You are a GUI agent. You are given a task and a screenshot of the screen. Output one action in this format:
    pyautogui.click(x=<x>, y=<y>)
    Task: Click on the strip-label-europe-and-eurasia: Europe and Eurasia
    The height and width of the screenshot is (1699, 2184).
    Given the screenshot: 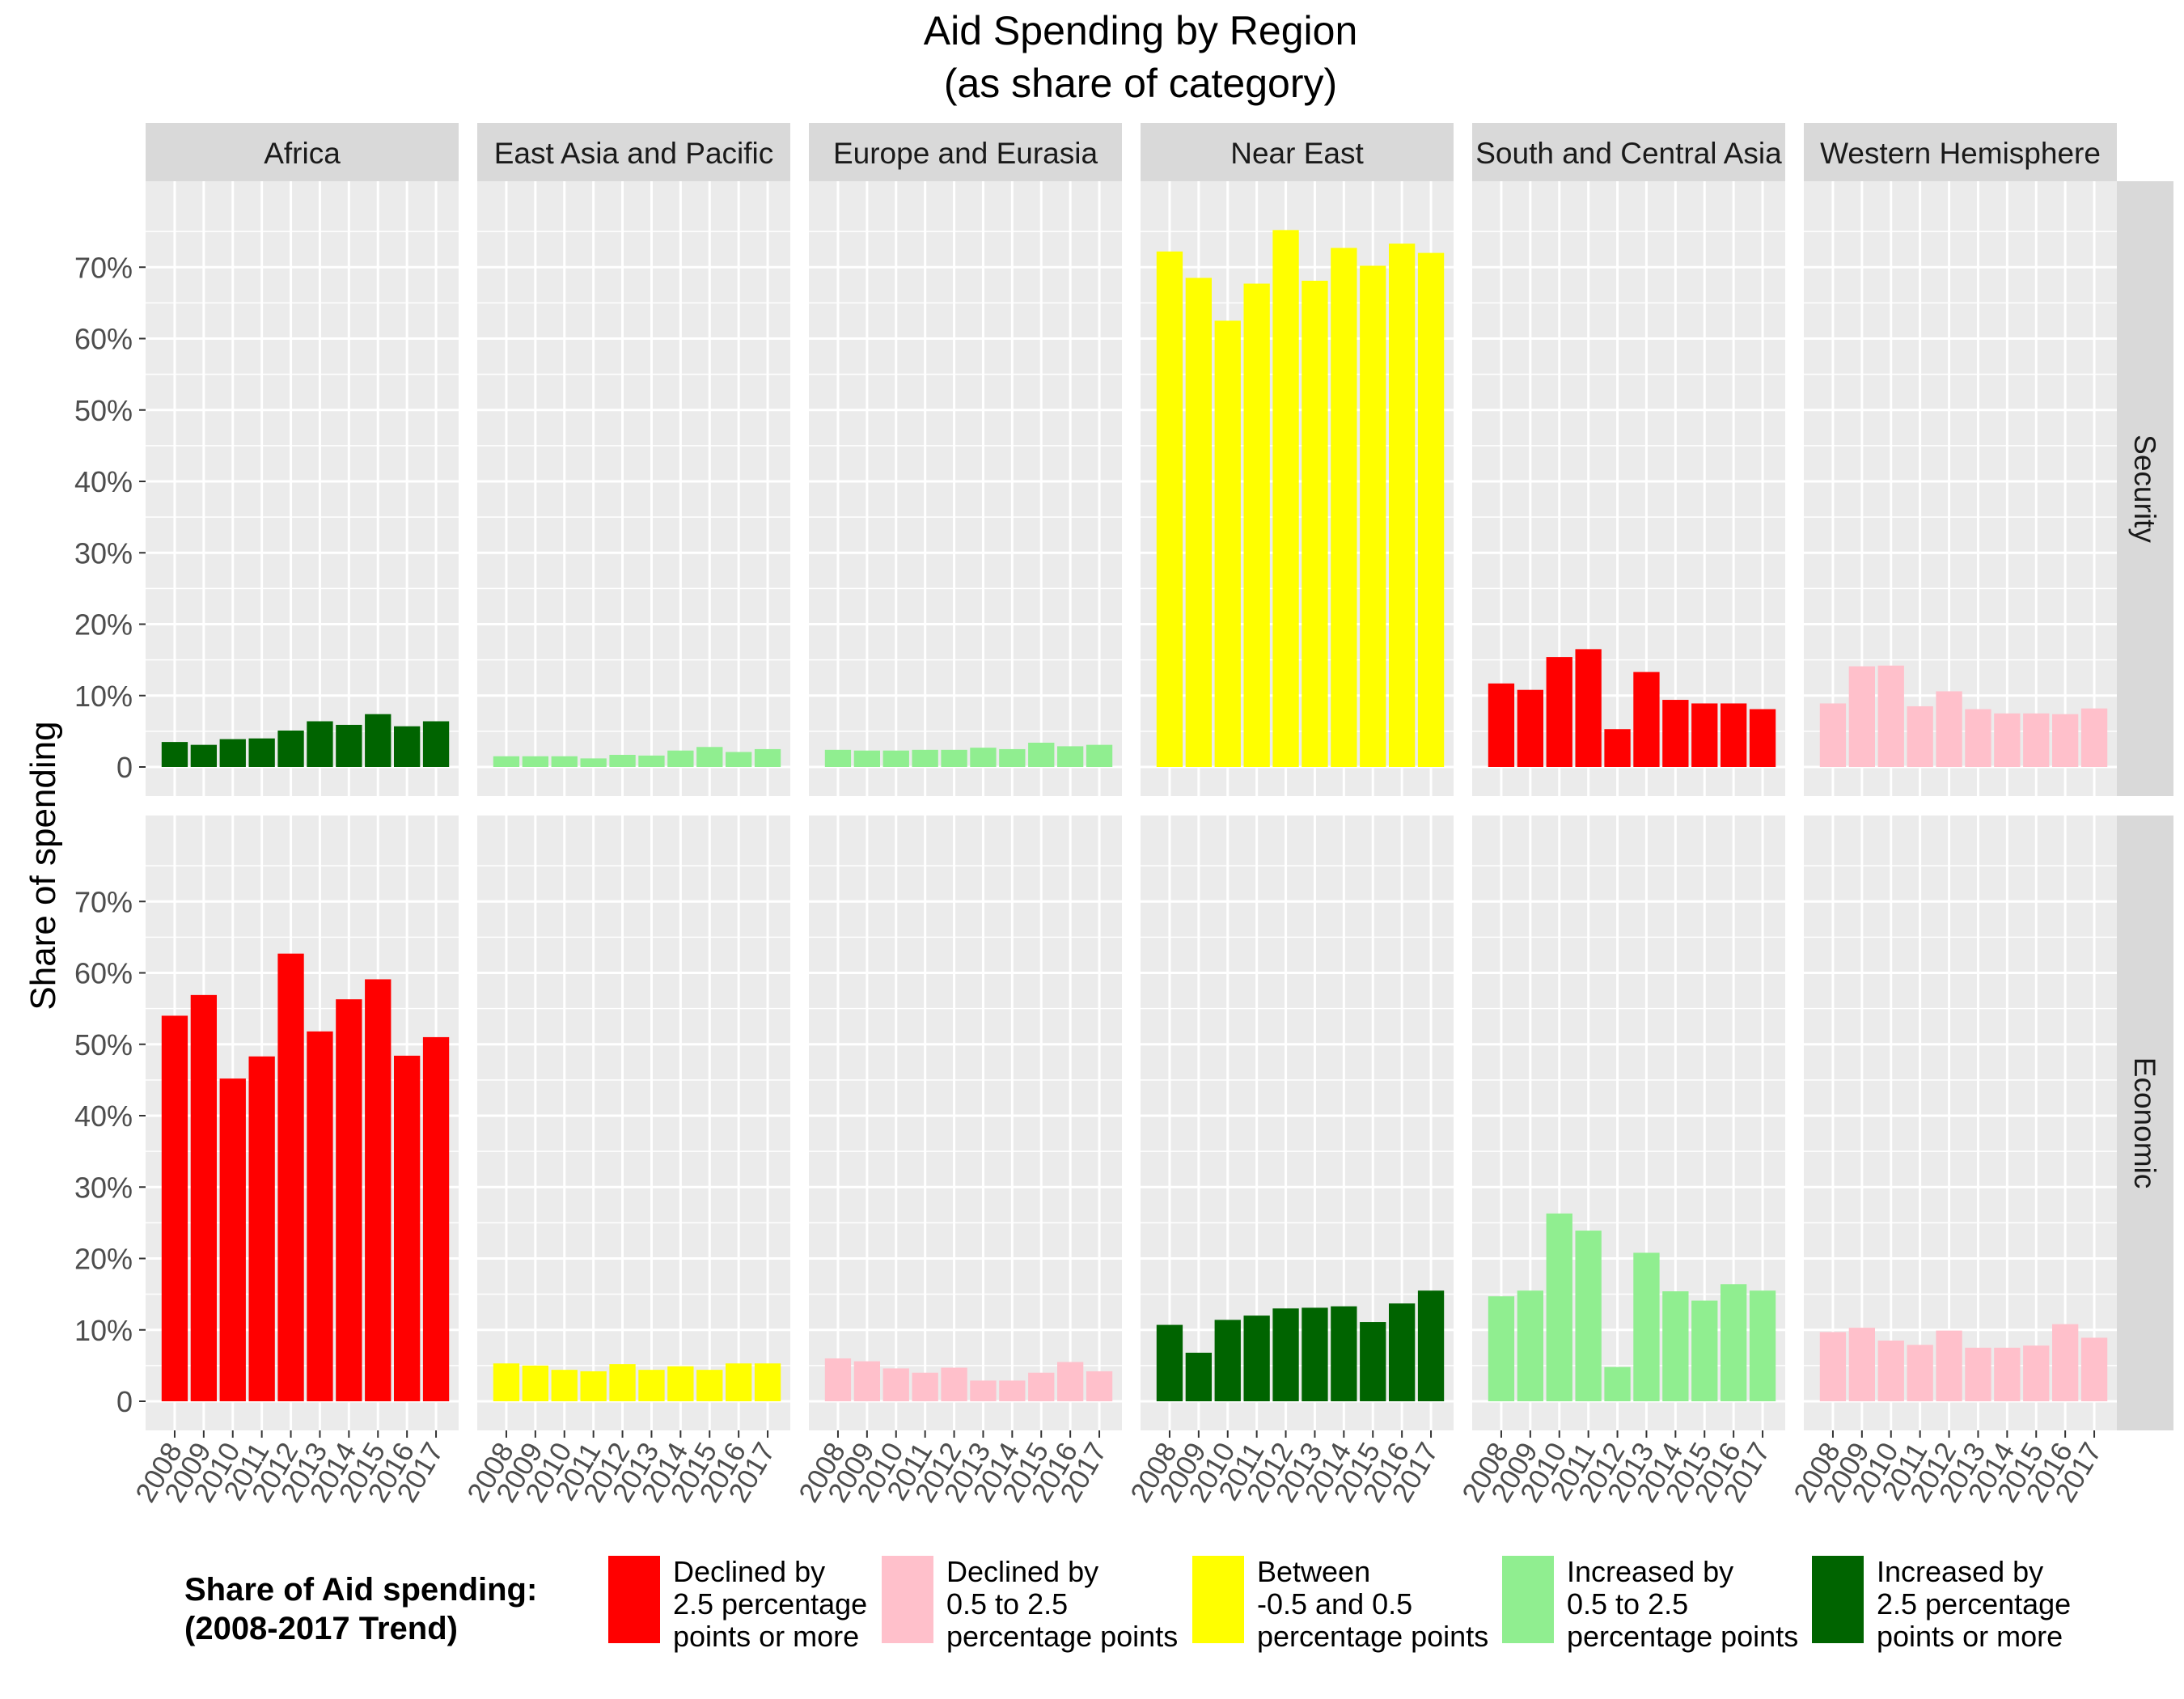 What is the action you would take?
    pyautogui.click(x=965, y=153)
    